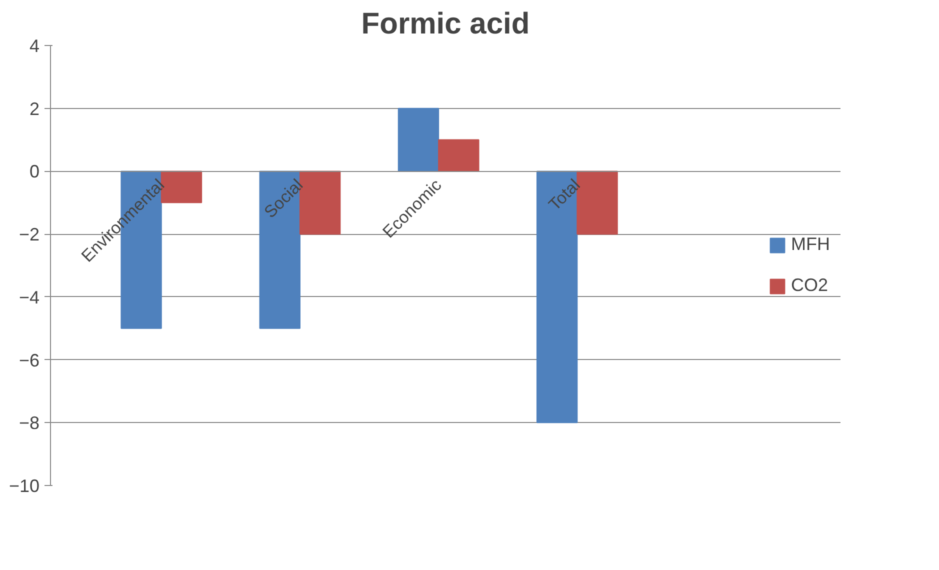  Describe the element at coordinates (29, 360) in the screenshot. I see `y-tick-label: −6` at that location.